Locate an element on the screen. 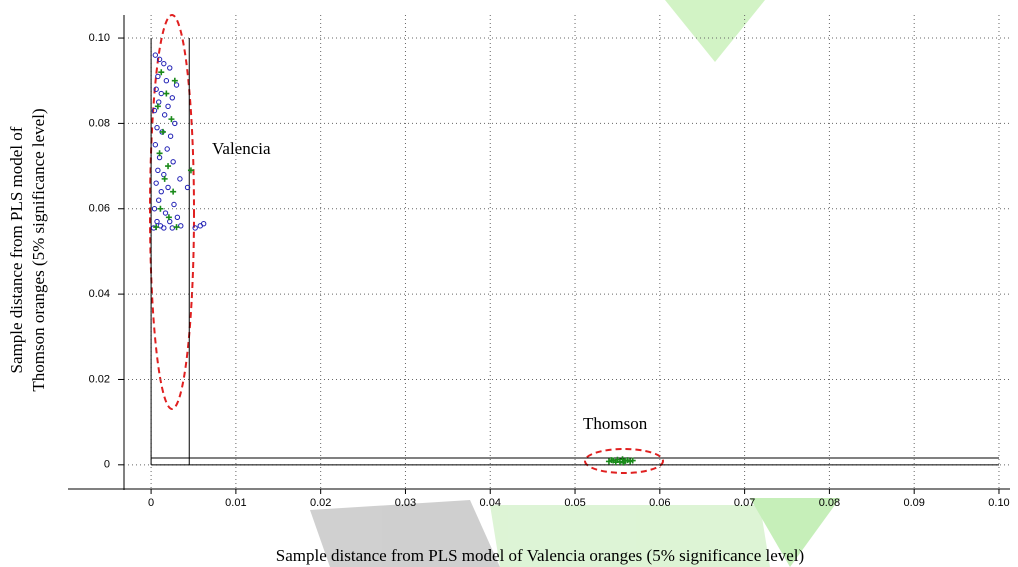 Image resolution: width=1018 pixels, height=567 pixels. x-tick-label: 0.09 is located at coordinates (913, 503).